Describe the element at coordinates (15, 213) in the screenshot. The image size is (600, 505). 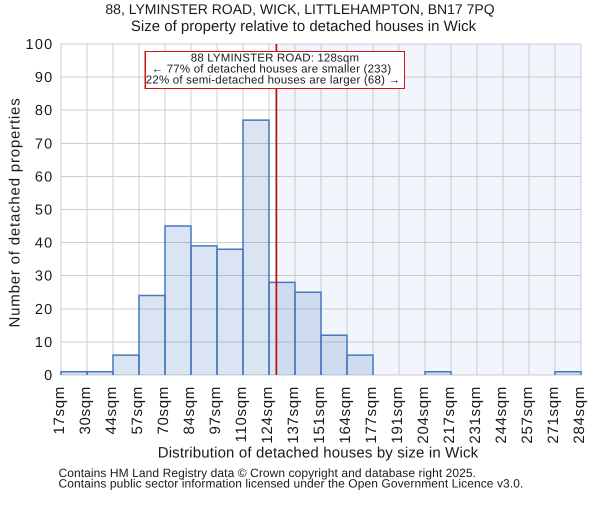
I see `svg-text: Number of detached properties` at that location.